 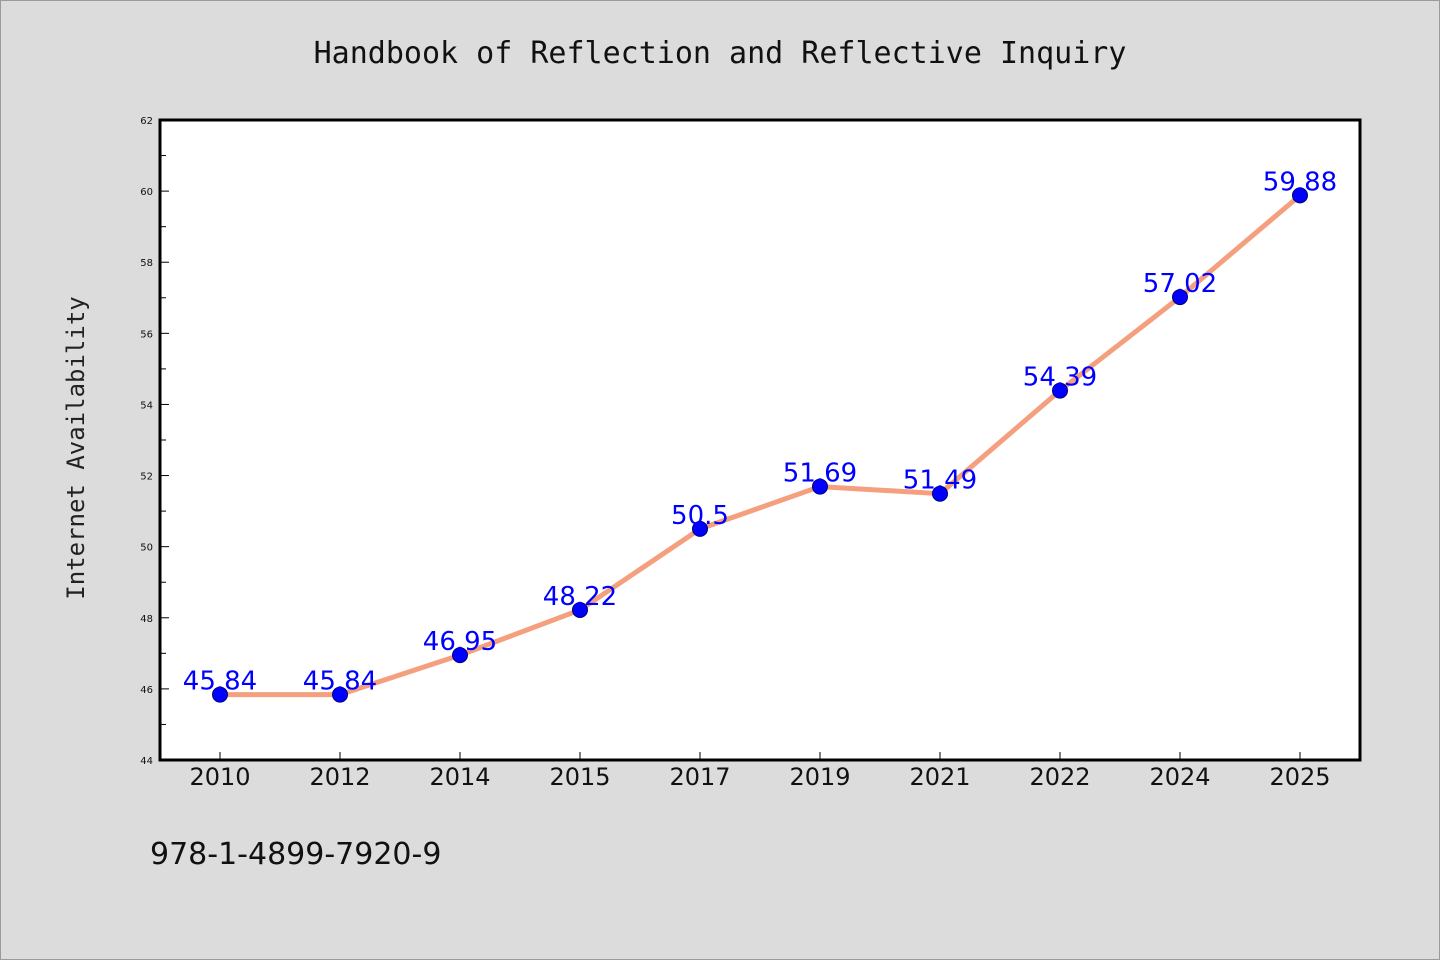 What do you see at coordinates (580, 597) in the screenshot?
I see `data-label: 48.22` at bounding box center [580, 597].